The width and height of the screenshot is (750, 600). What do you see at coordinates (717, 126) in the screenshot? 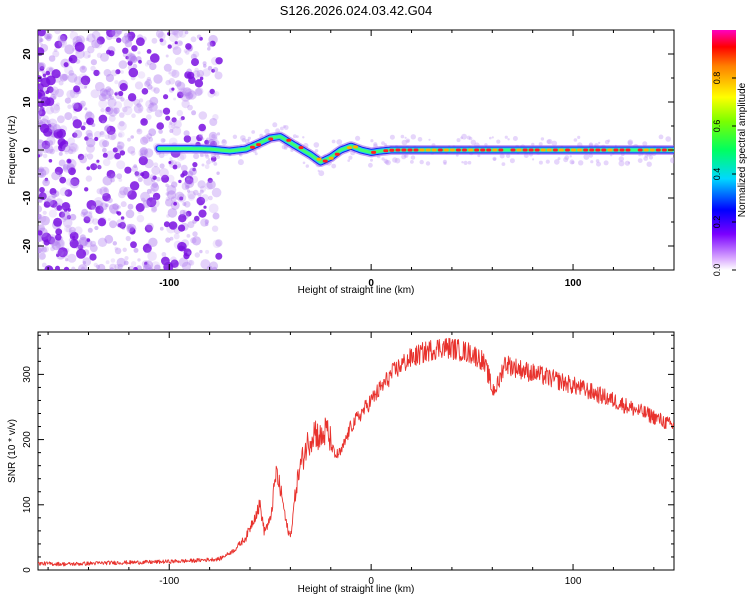
I see `colorbar-tick-label: 0.6` at bounding box center [717, 126].